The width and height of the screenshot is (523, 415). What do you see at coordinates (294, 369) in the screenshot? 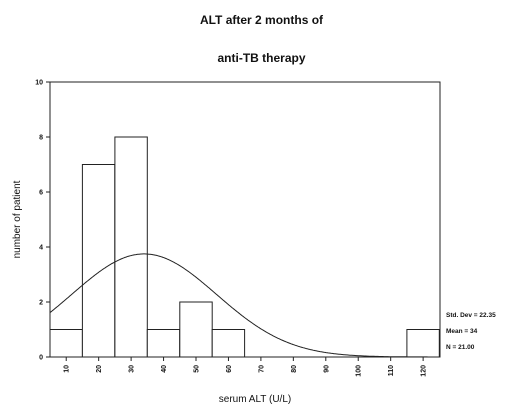
I see `x-tick-label-80: 80` at bounding box center [294, 369].